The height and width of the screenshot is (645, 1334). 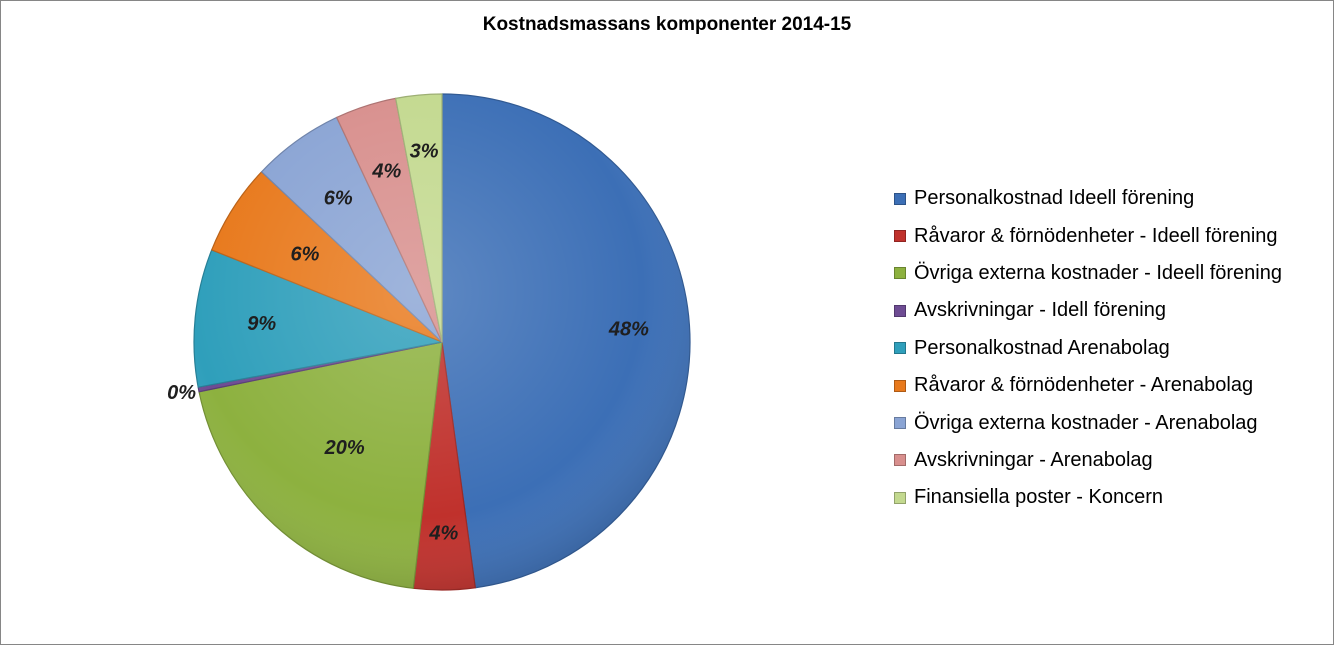 I want to click on legend-item: Övriga externa kostnader - Arenabolag, so click(x=1088, y=422).